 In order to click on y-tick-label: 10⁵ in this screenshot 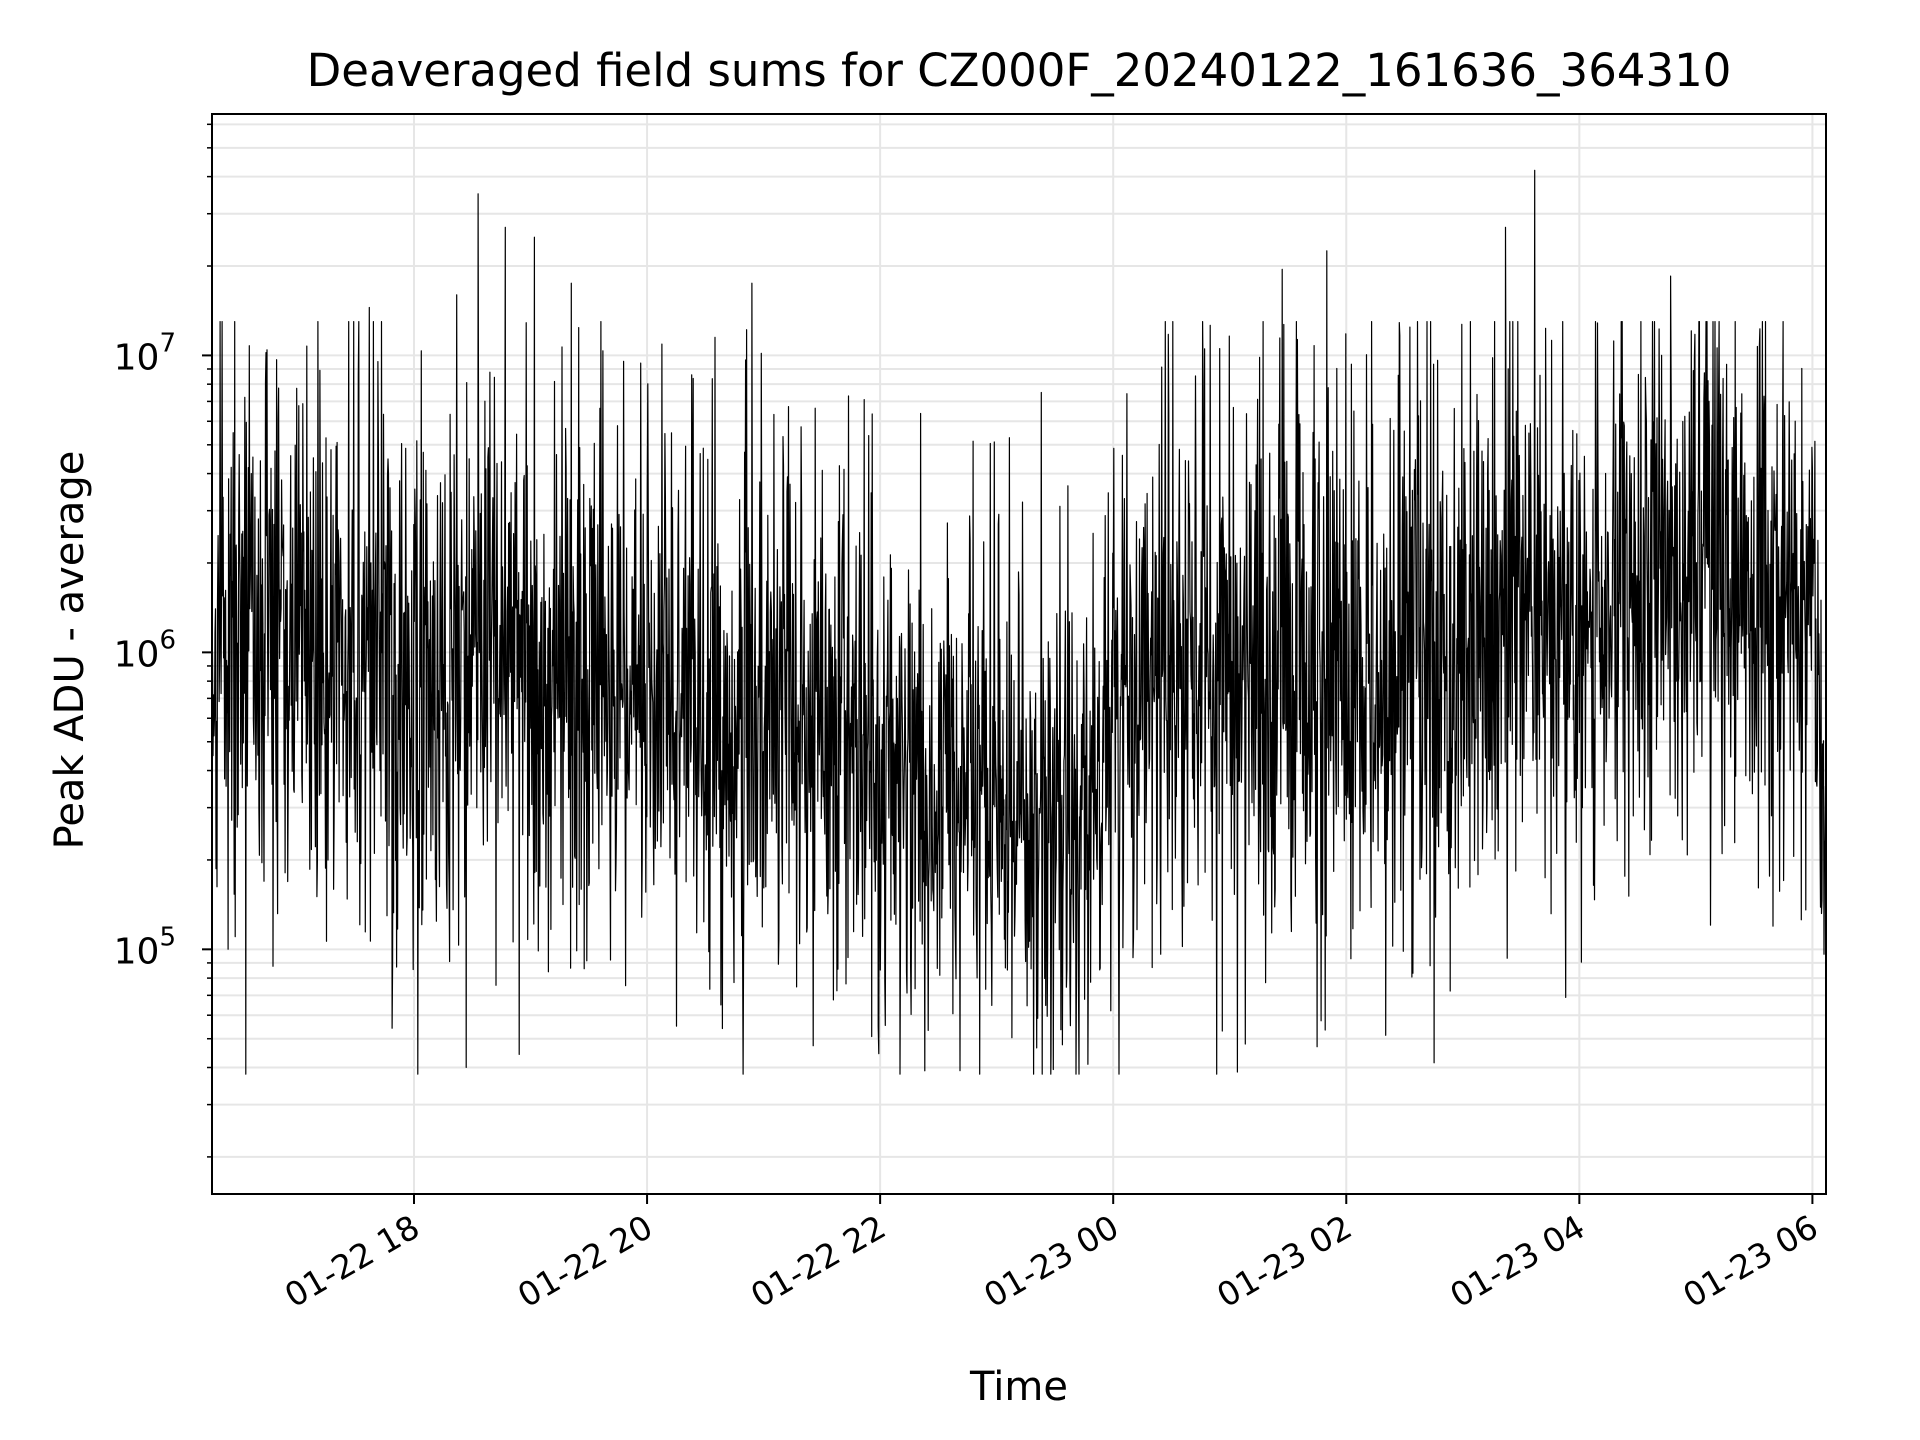, I will do `click(145, 947)`.